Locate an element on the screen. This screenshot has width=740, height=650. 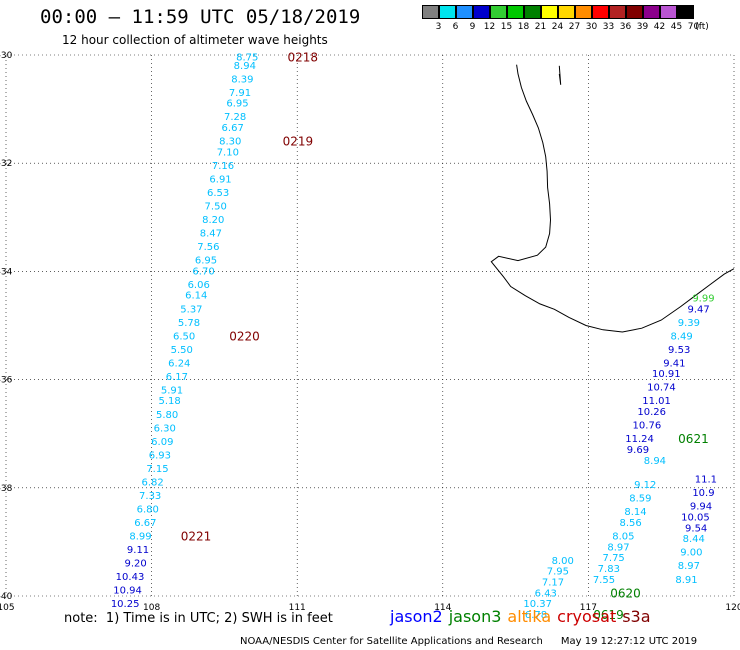
wave-height-label: 8.49 is located at coordinates (681, 336).